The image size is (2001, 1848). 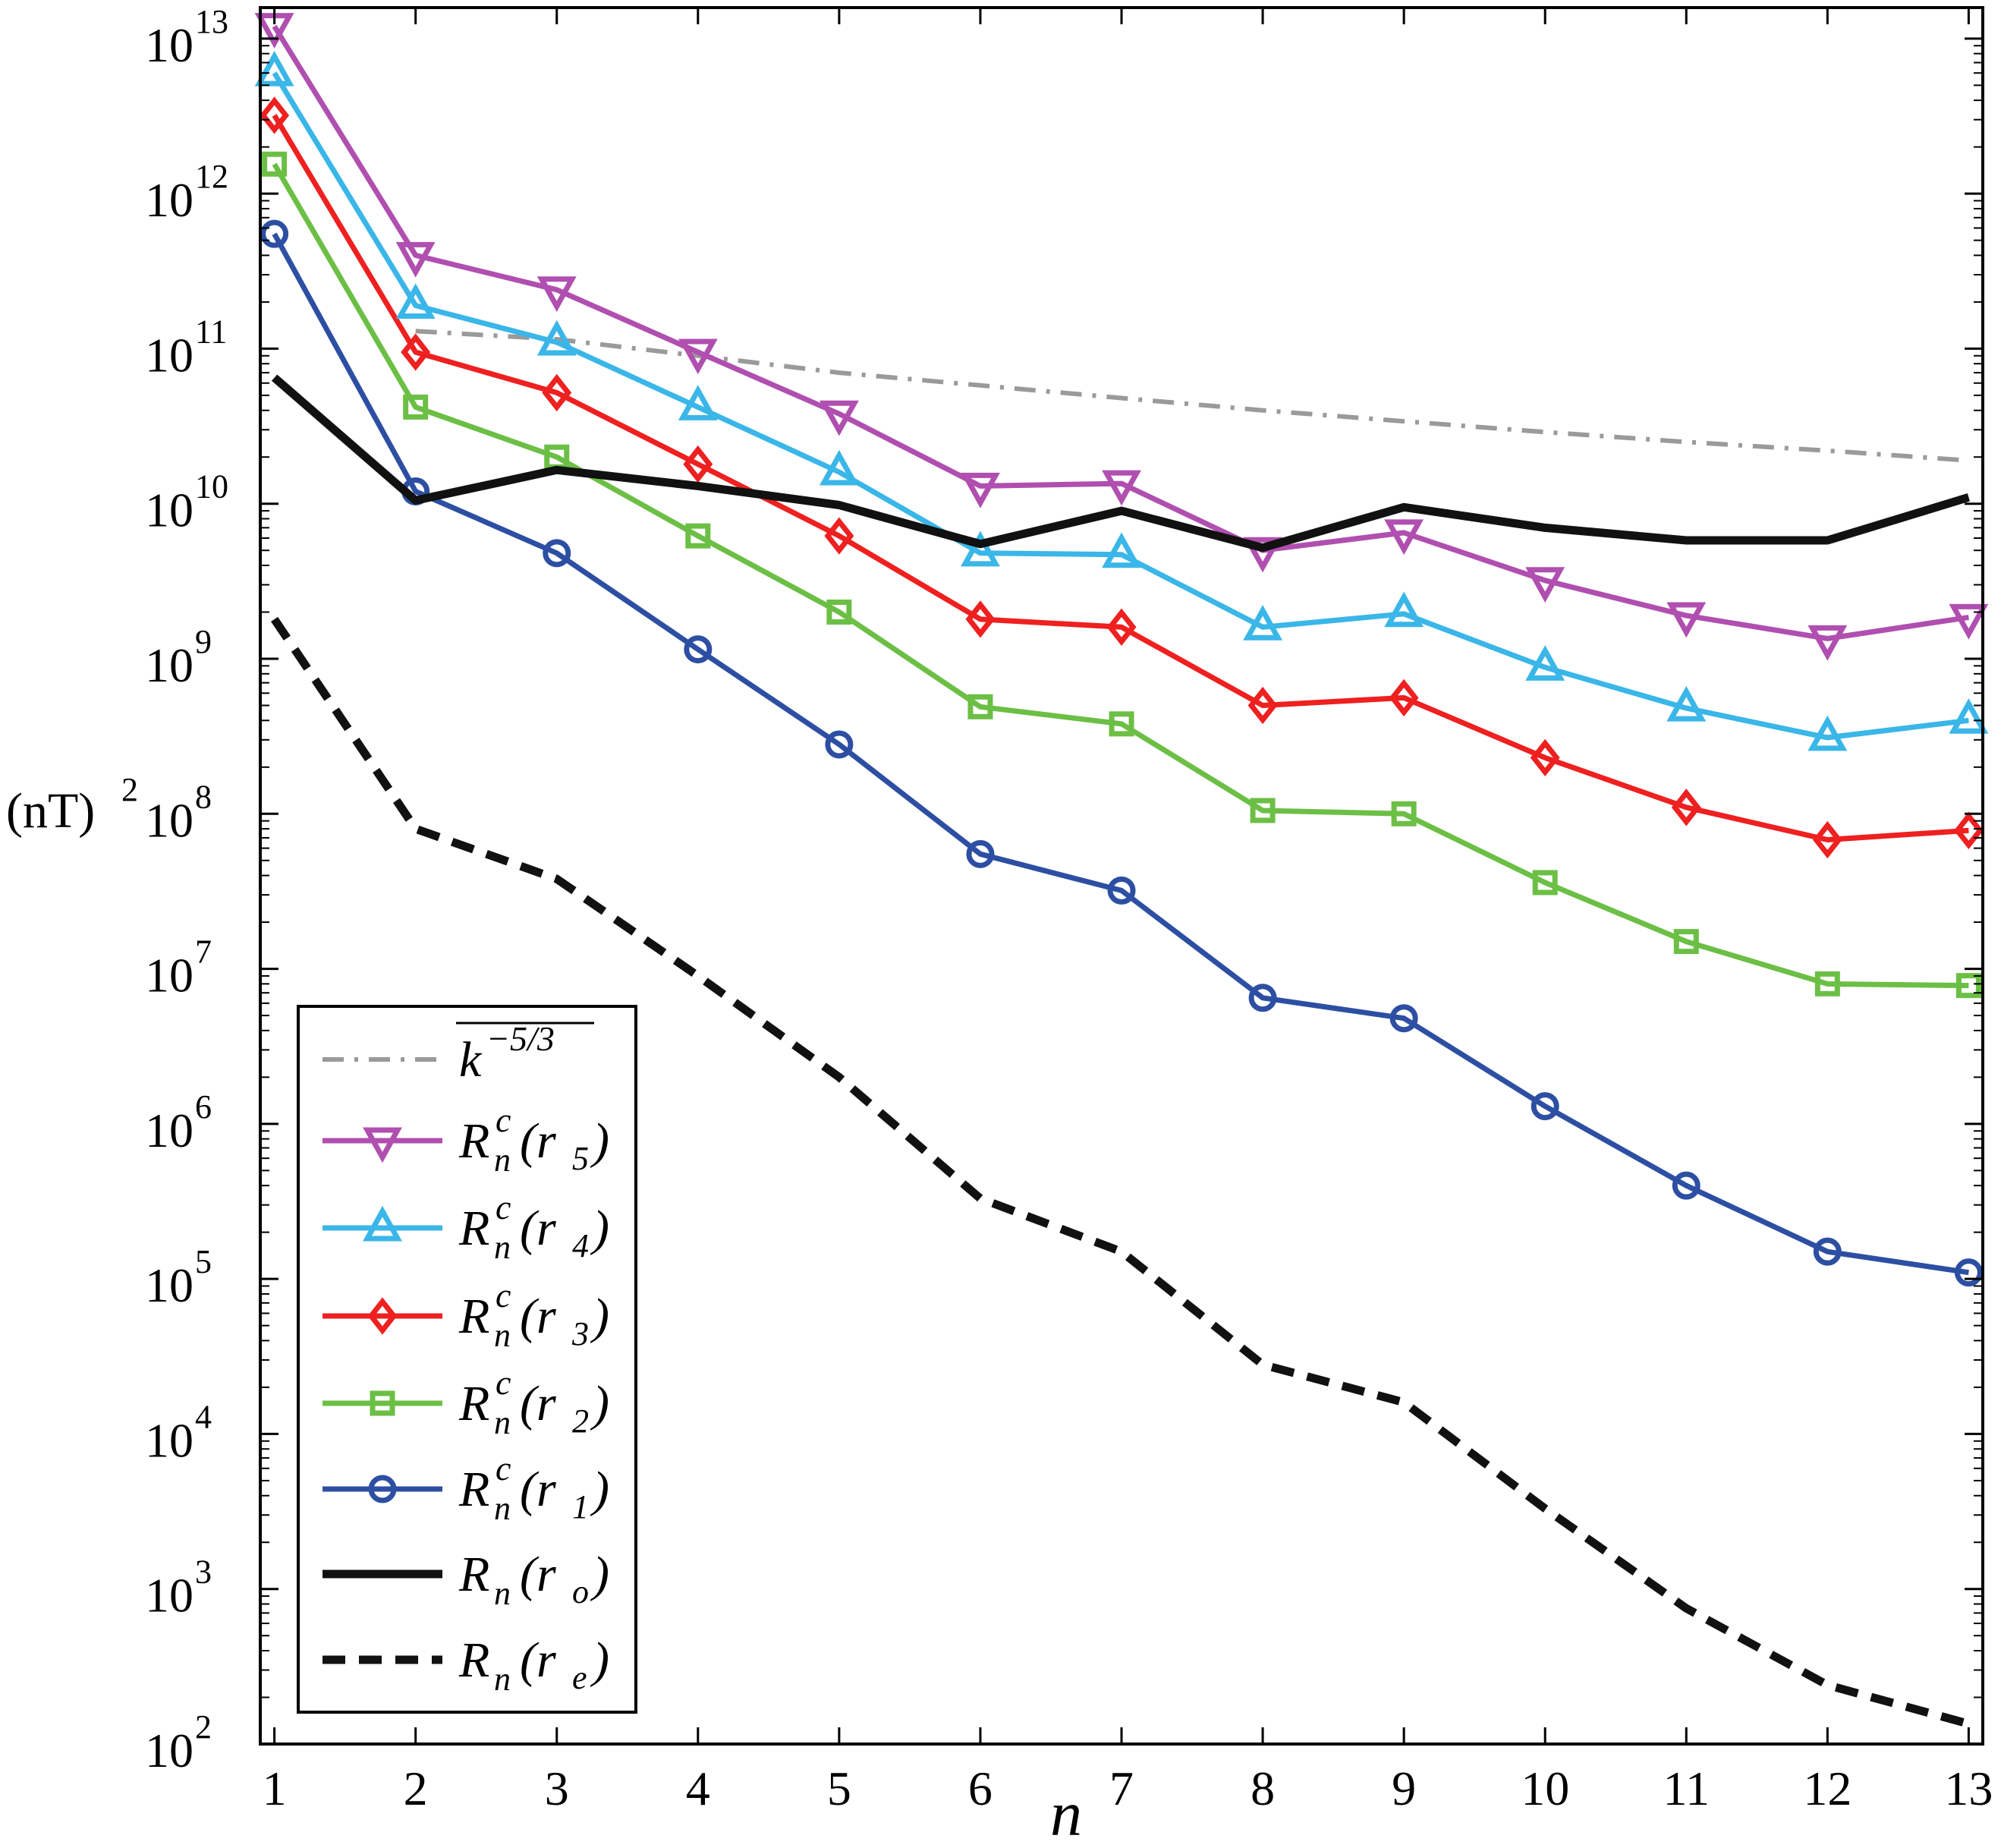 I want to click on y-tick-exponent: 8, so click(x=203, y=797).